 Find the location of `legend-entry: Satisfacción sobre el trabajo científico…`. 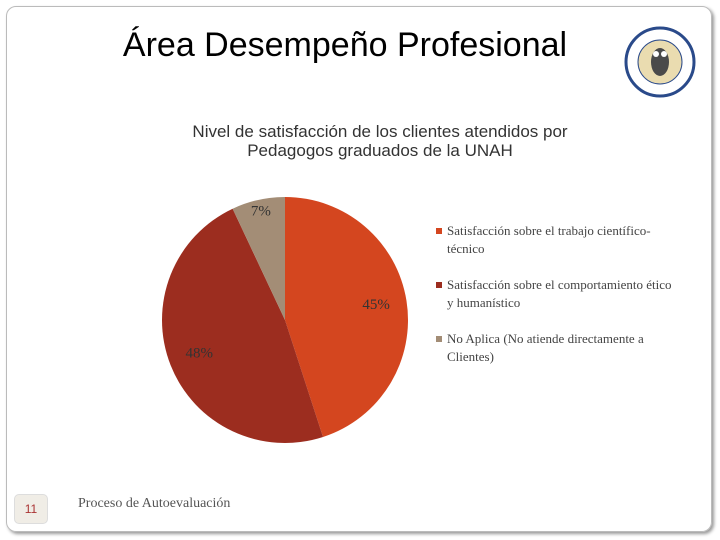

legend-entry: Satisfacción sobre el trabajo científico… is located at coordinates (554, 240).